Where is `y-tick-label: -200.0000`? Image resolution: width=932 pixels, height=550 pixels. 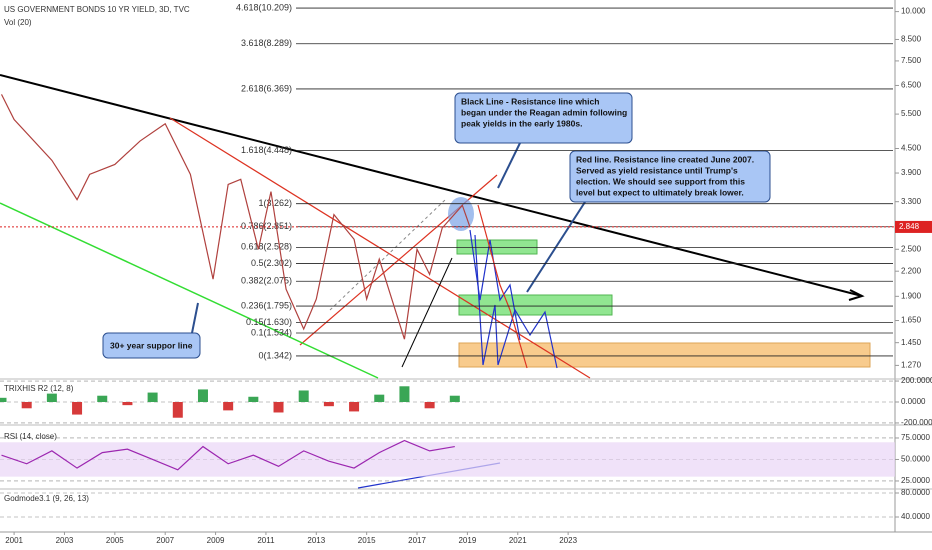
y-tick-label: -200.0000 is located at coordinates (916, 422).